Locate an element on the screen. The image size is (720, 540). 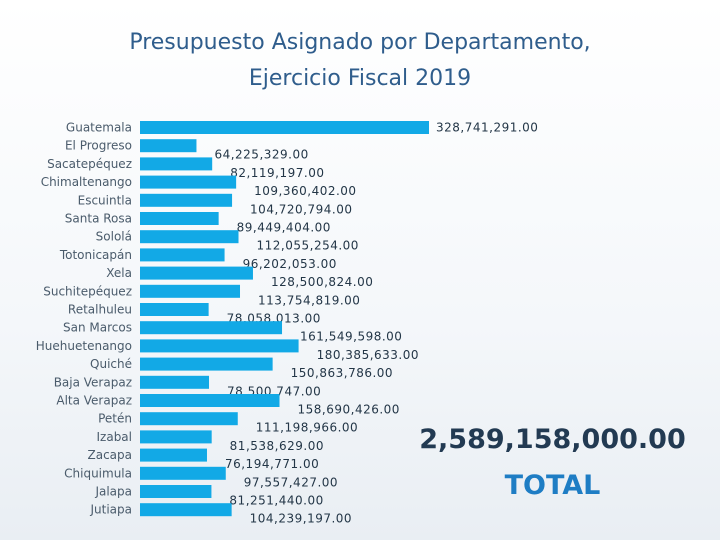
value-label: 128,500,824.00 is located at coordinates (322, 282).